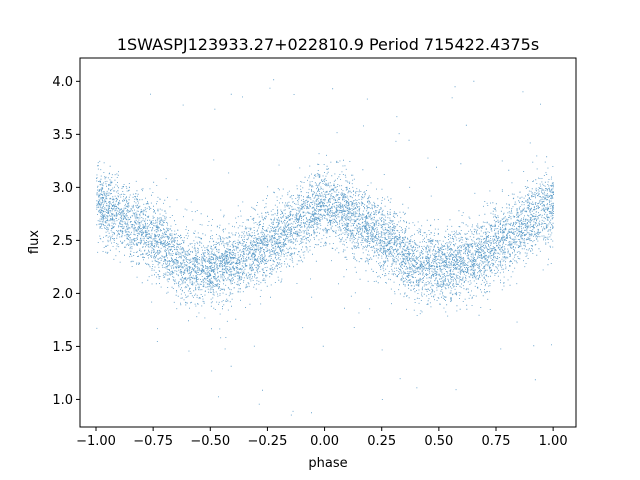 This screenshot has width=640, height=480. I want to click on x-tick-label: −0.25, so click(268, 441).